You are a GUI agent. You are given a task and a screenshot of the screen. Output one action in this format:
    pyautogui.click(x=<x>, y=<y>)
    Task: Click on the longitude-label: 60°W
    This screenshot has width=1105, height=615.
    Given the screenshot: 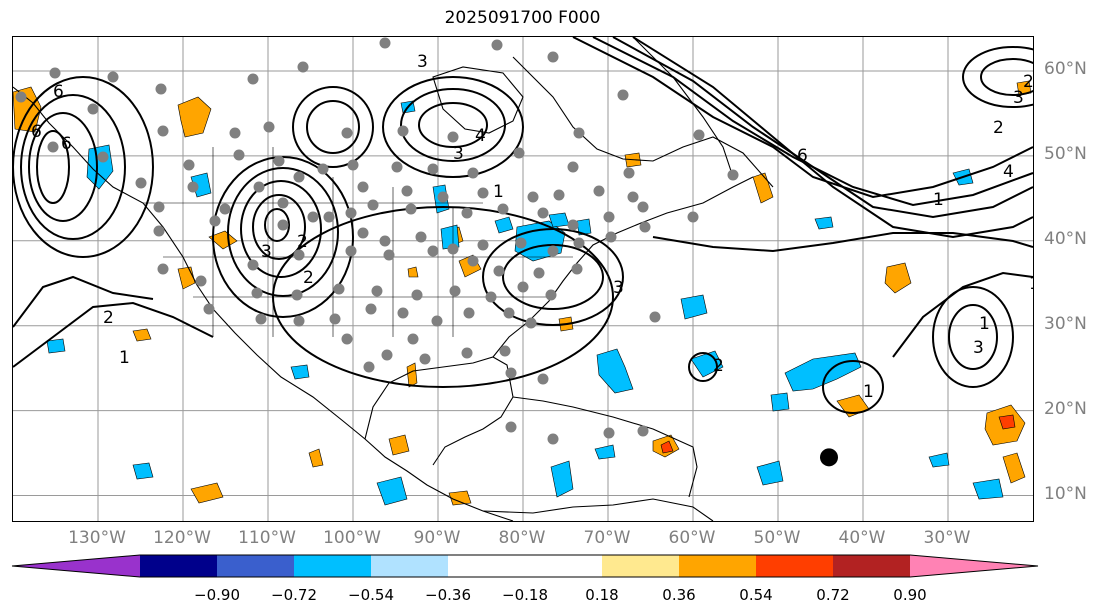 What is the action you would take?
    pyautogui.click(x=692, y=538)
    